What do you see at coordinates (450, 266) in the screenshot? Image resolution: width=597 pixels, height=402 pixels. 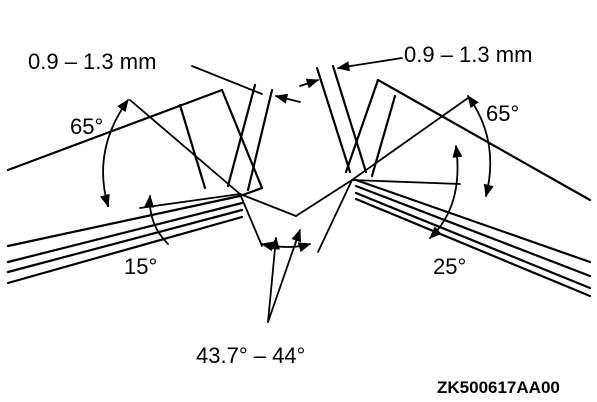 I see `angle-label-right-25: 25°` at bounding box center [450, 266].